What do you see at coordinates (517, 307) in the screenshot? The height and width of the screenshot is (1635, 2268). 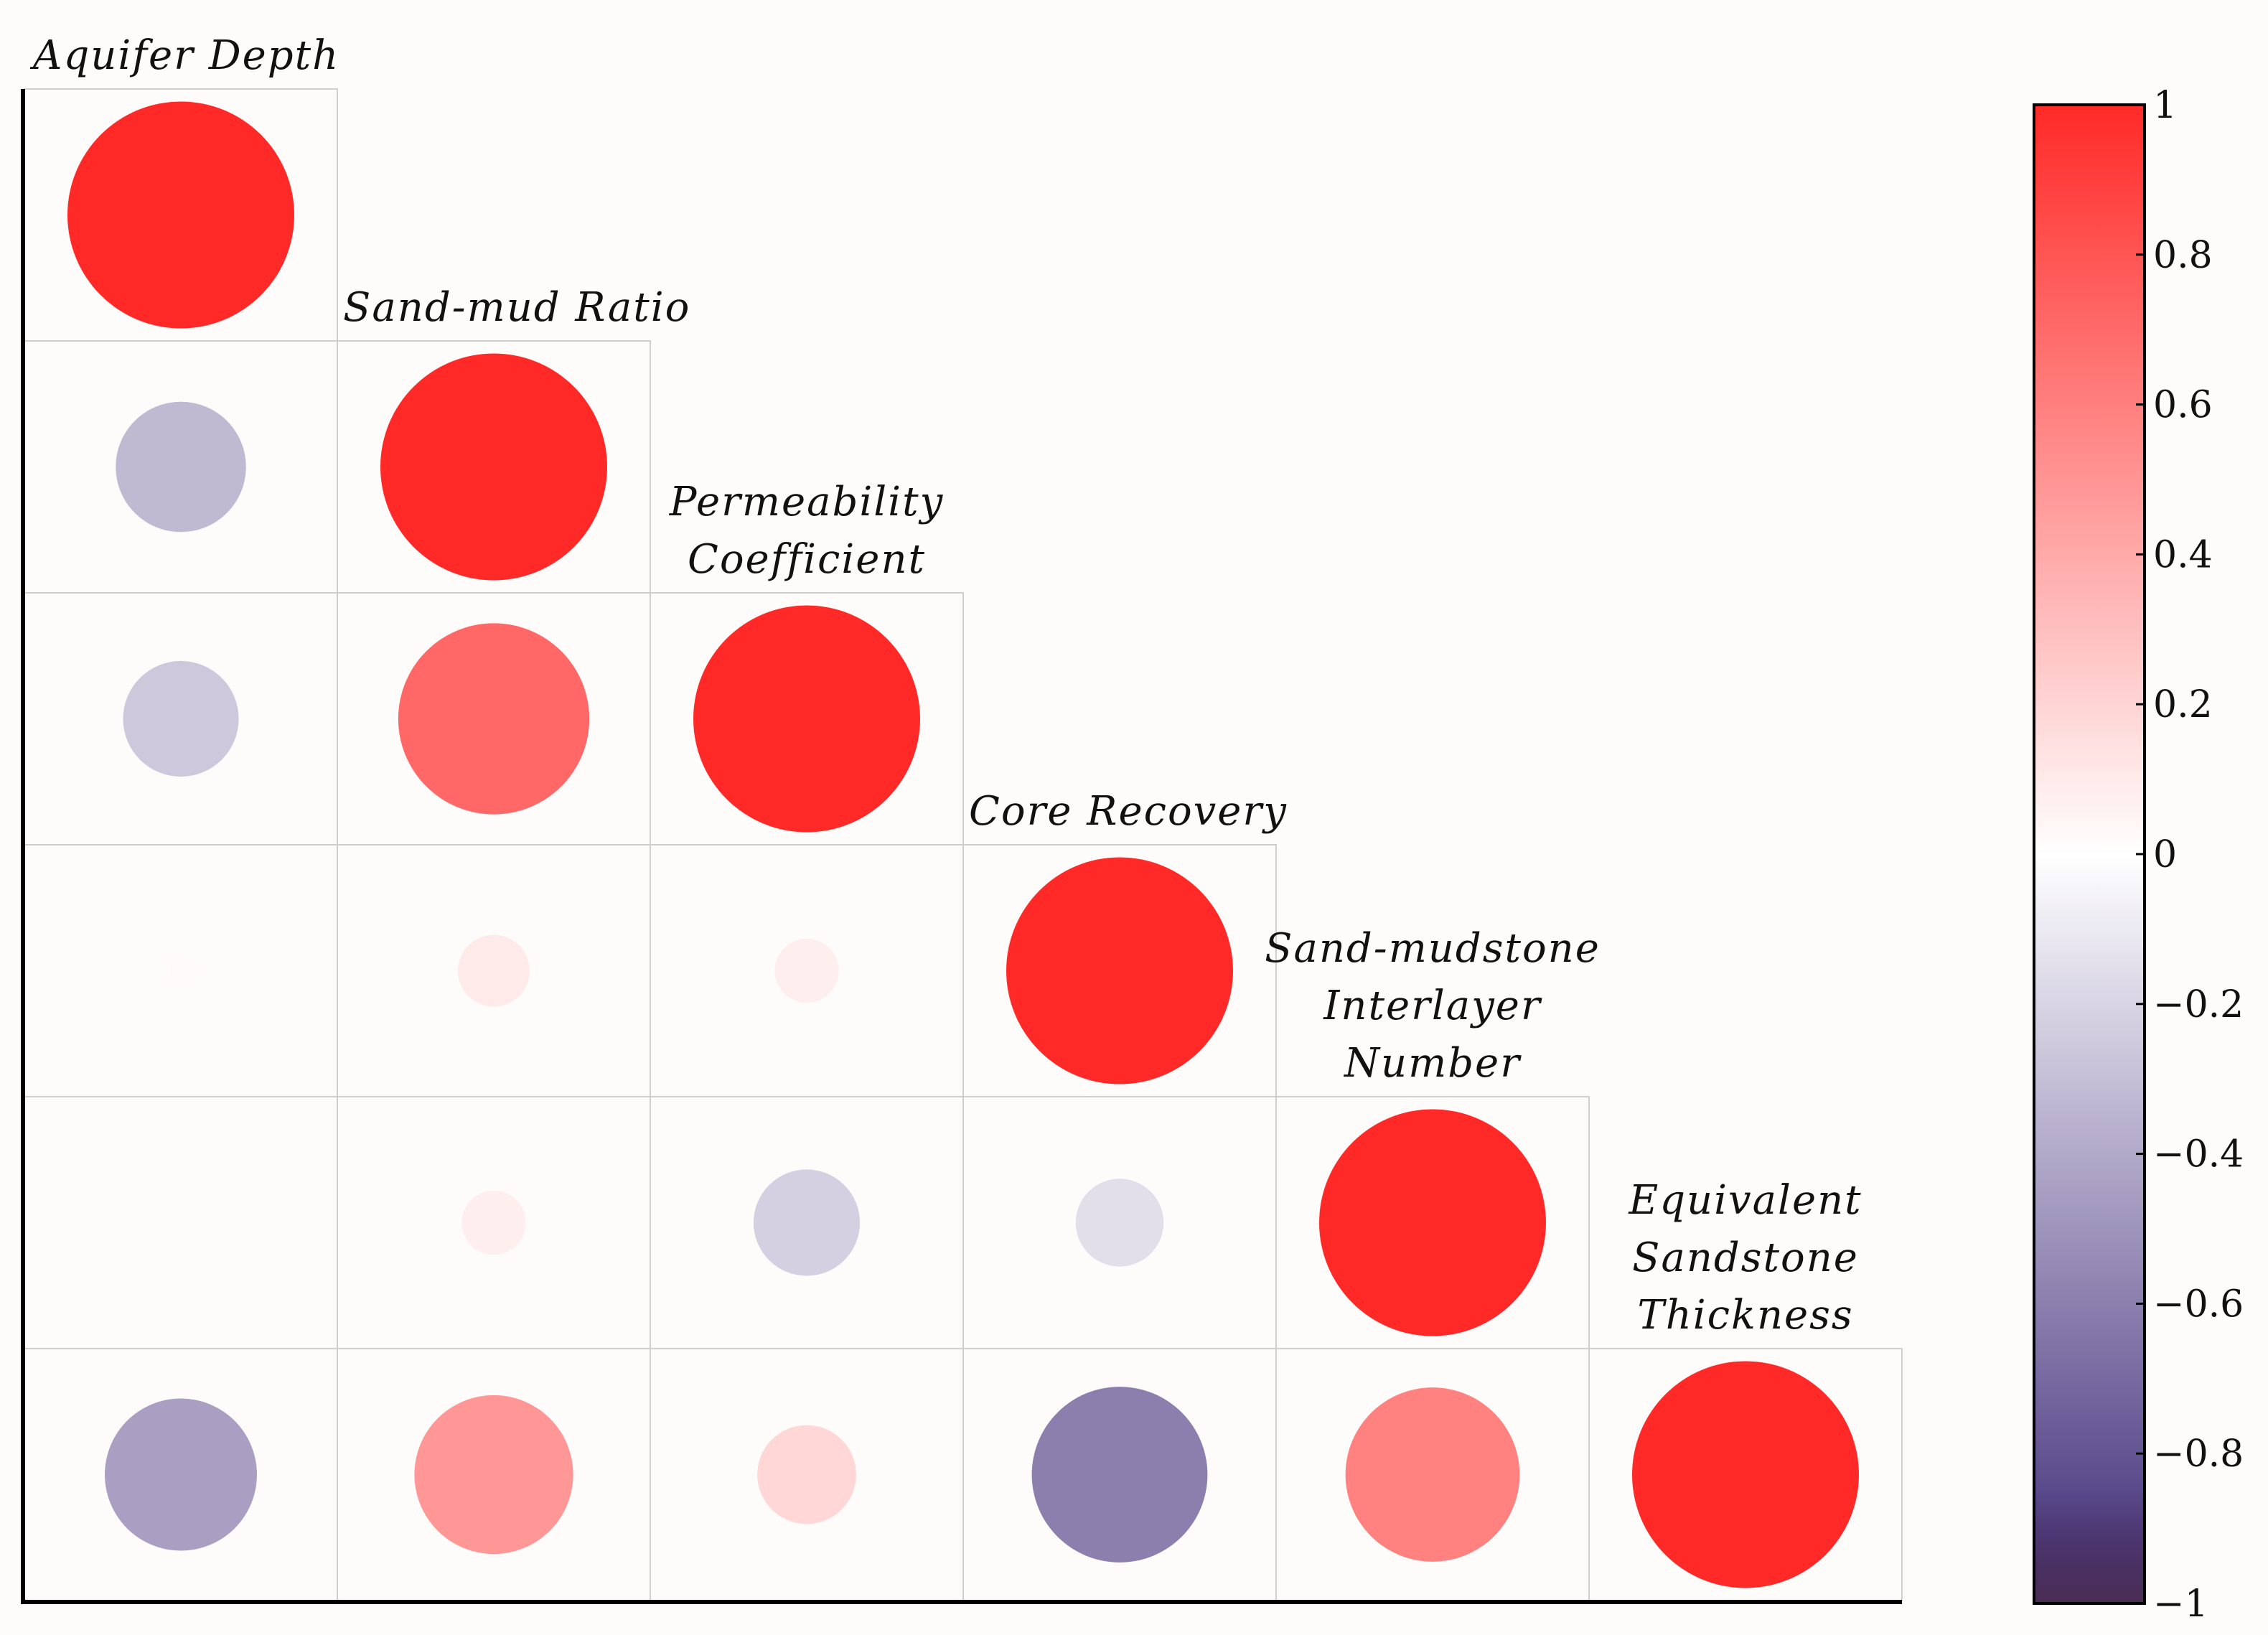 I see `variable-label-1-0: Sand-mud Ratio` at bounding box center [517, 307].